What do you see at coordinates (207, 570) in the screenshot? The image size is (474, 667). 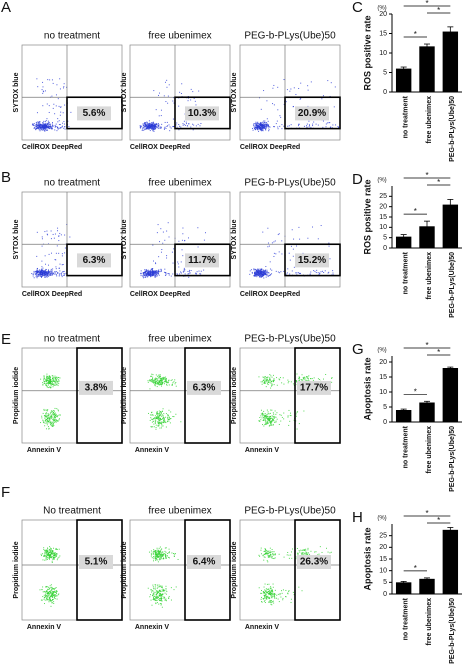 I see `gate` at bounding box center [207, 570].